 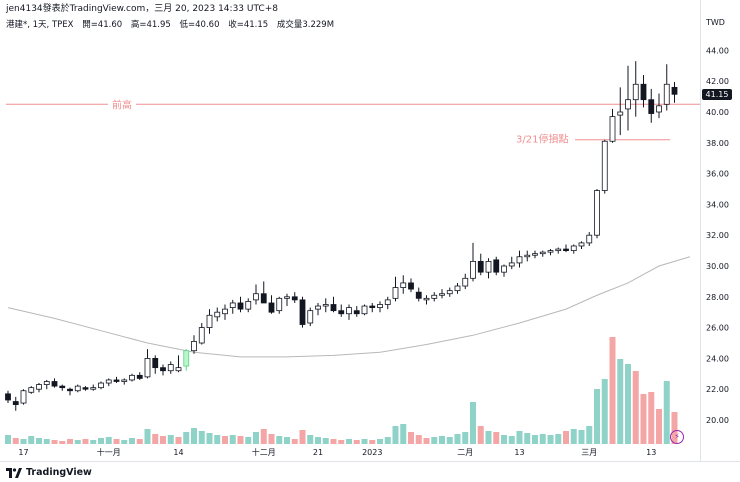 What do you see at coordinates (59, 472) in the screenshot?
I see `brand-name: TradingView` at bounding box center [59, 472].